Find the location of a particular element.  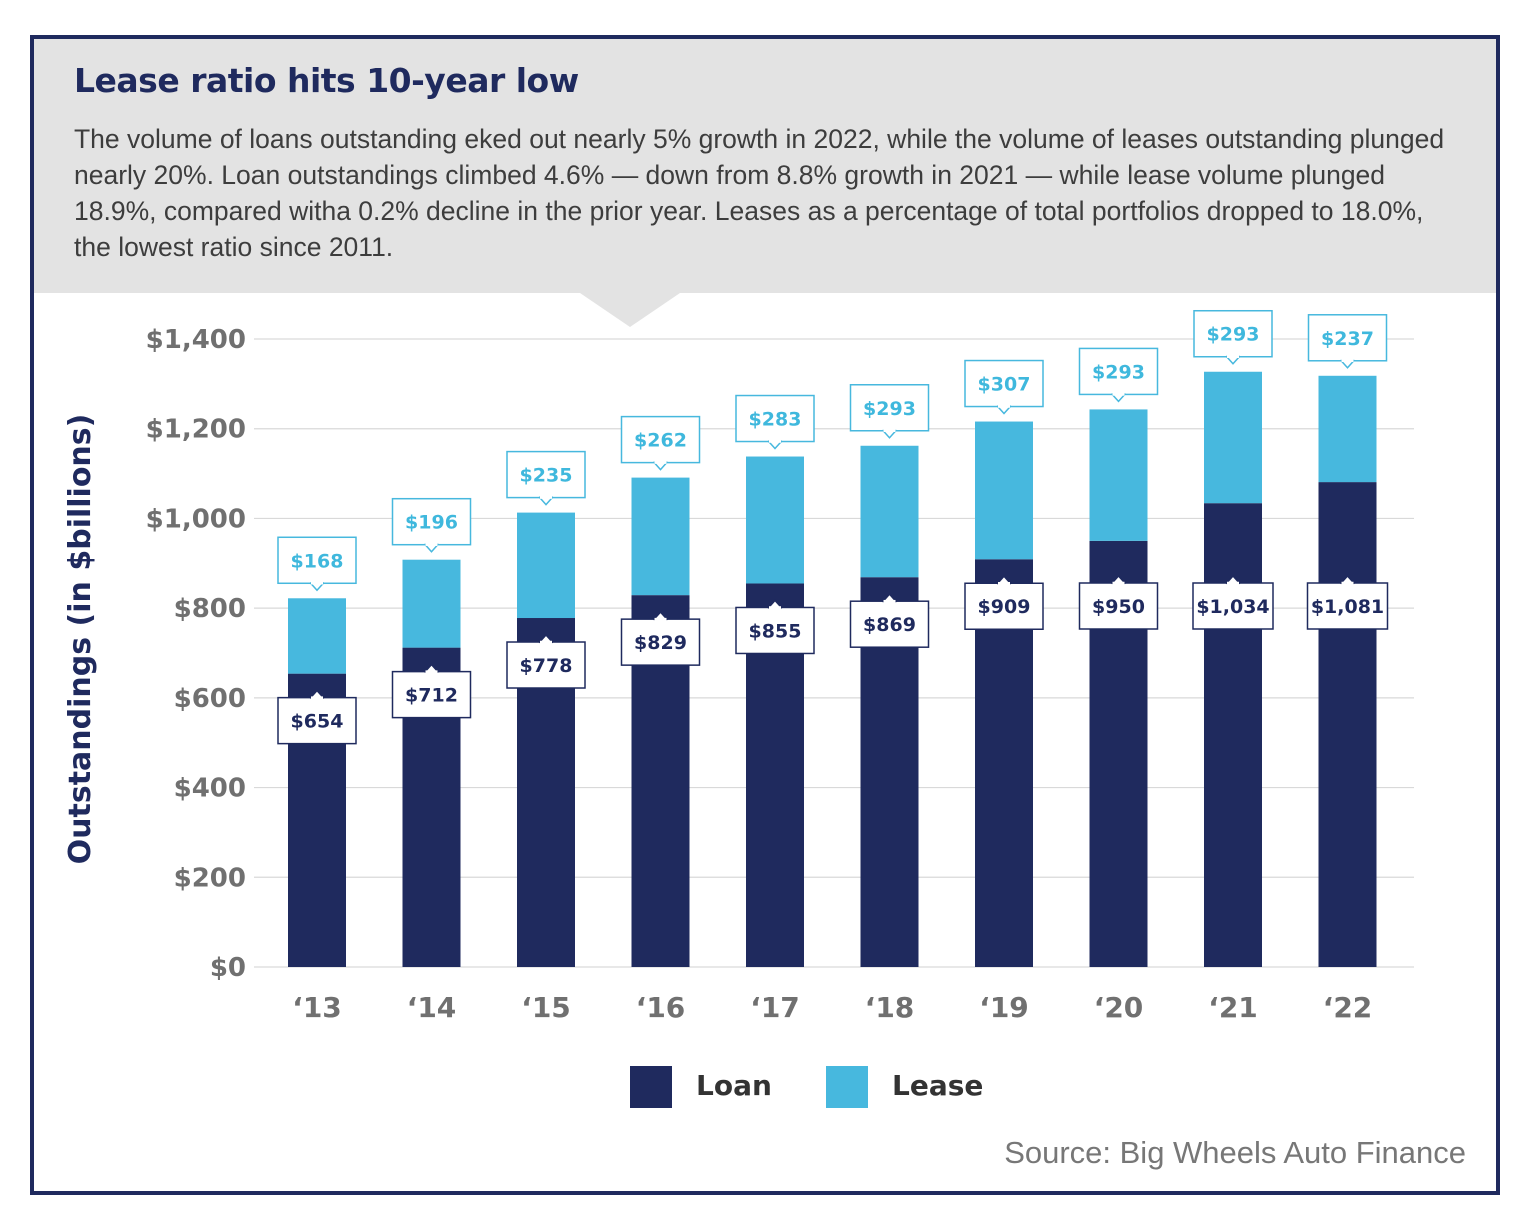

data-label-loan: $778 is located at coordinates (546, 661).